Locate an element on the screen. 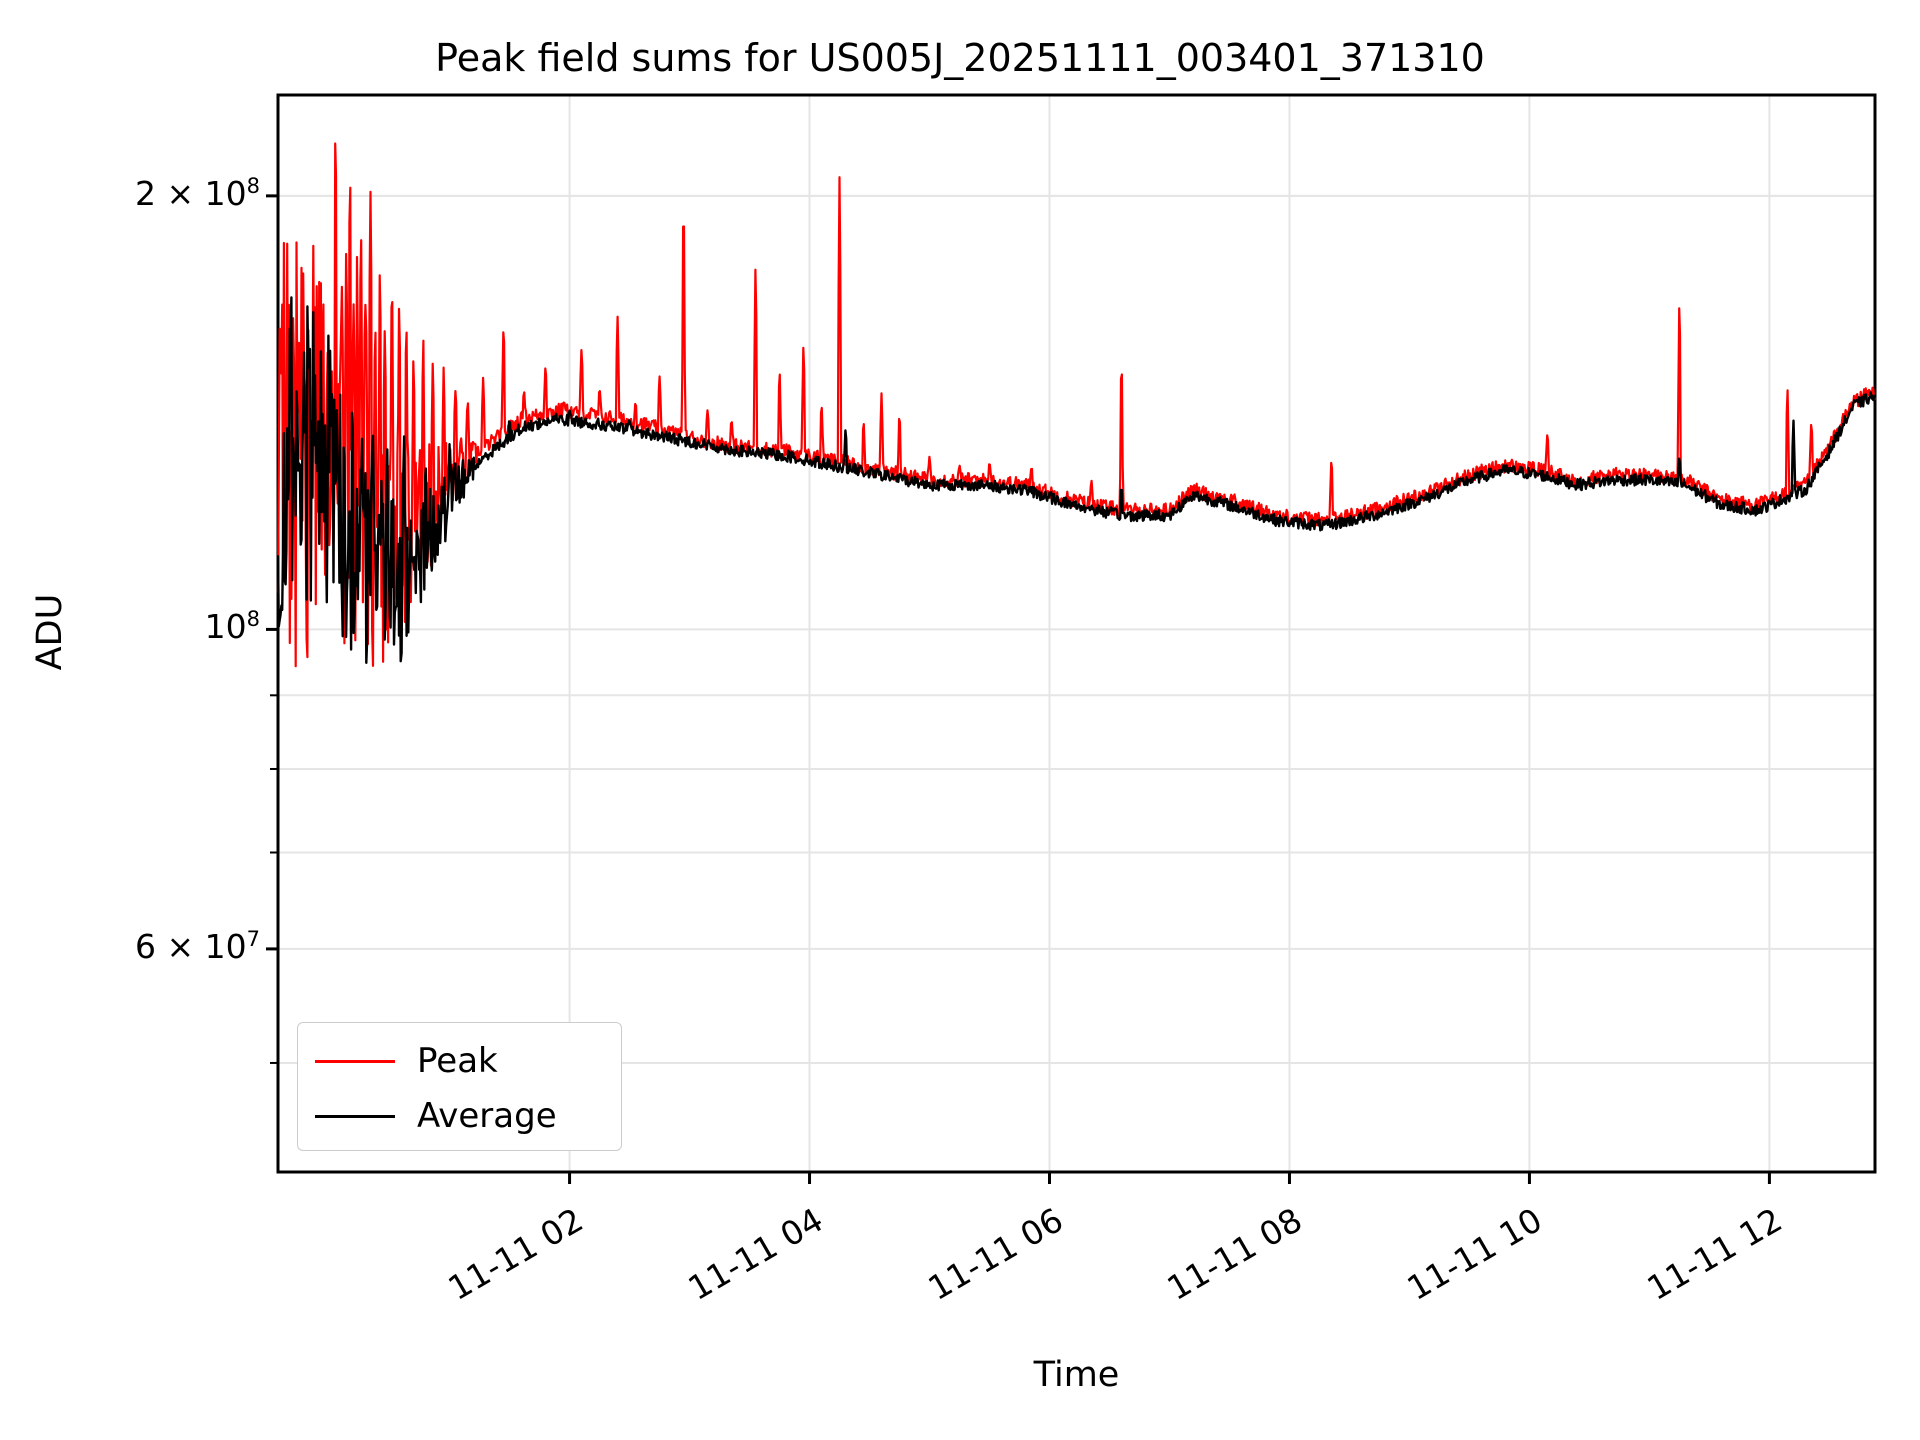 This screenshot has width=1920, height=1440. y-tick-label: 108 is located at coordinates (232, 627).